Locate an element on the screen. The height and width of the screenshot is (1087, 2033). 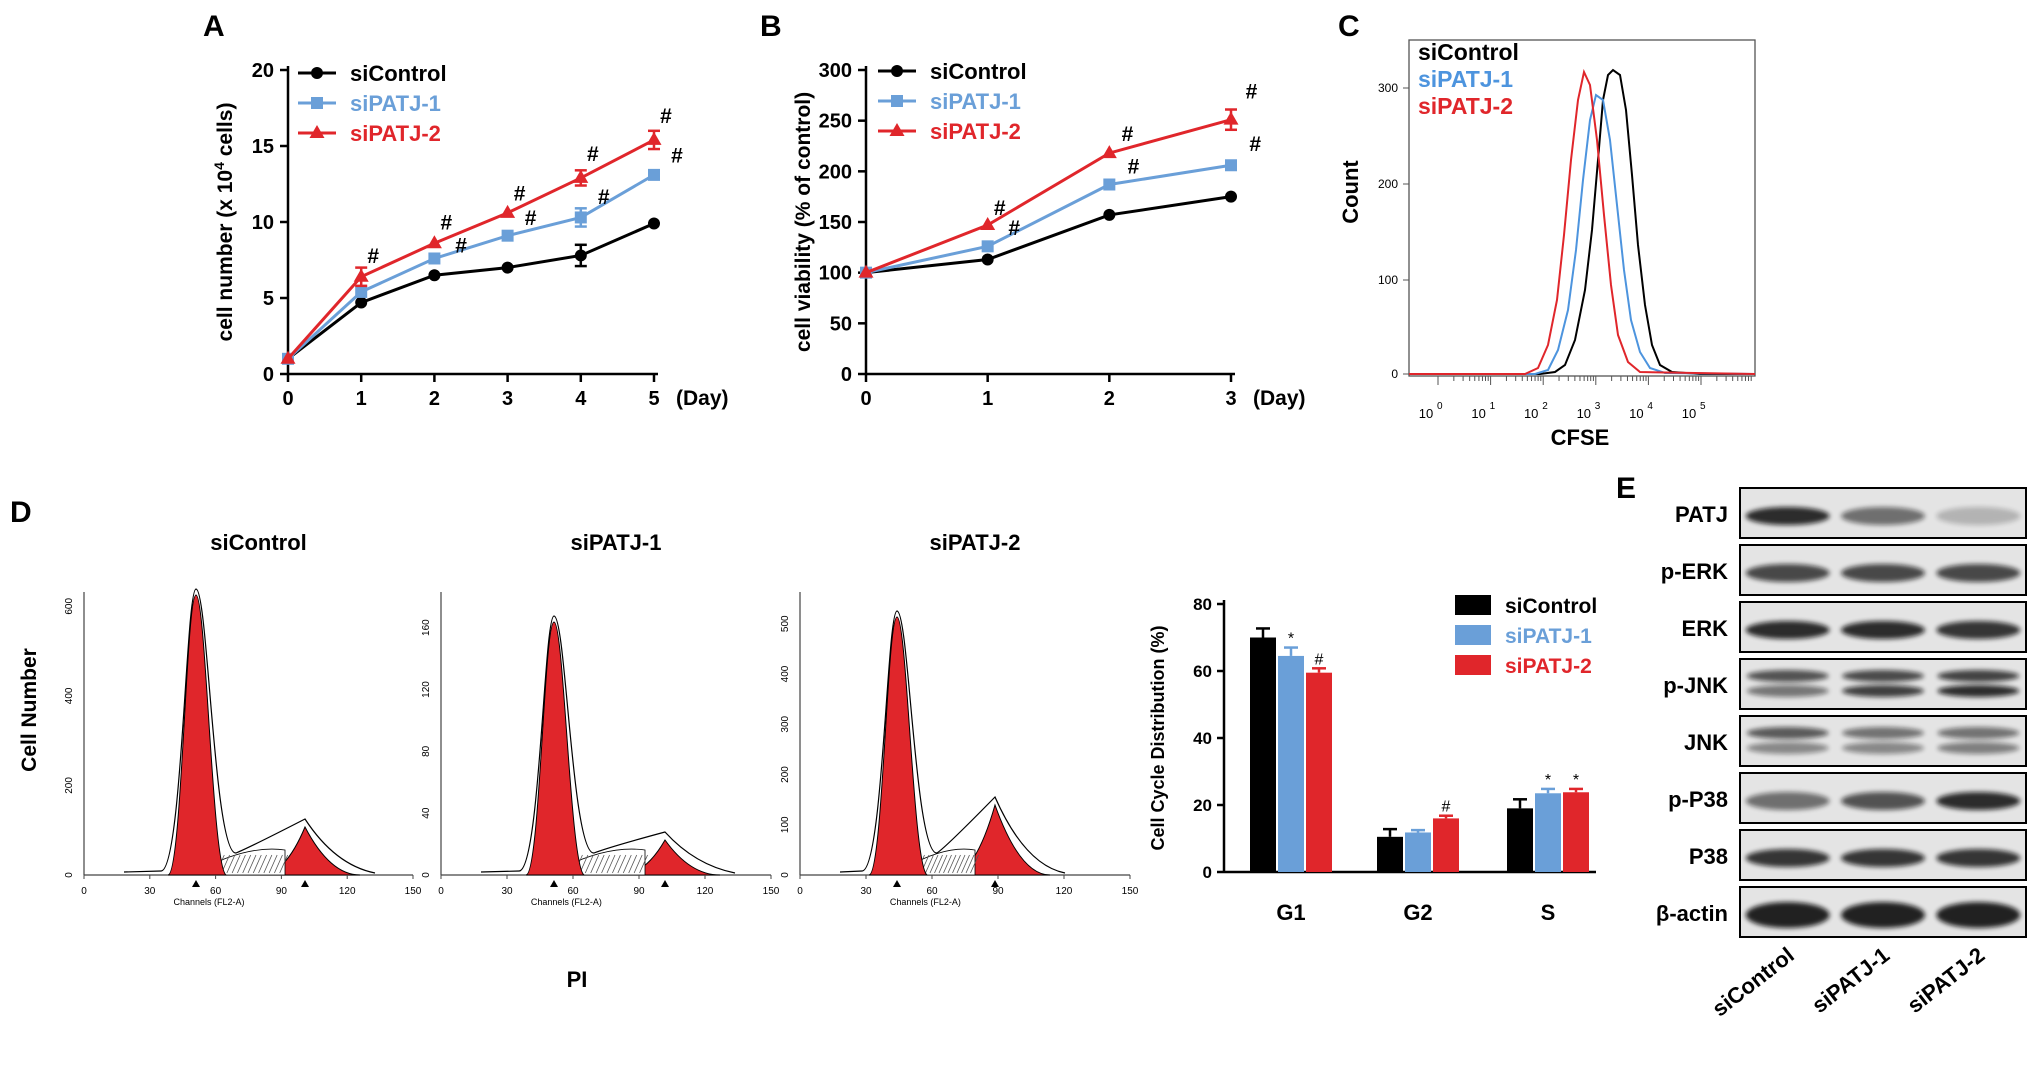
blot-row-label: P38 is located at coordinates (1708, 856).